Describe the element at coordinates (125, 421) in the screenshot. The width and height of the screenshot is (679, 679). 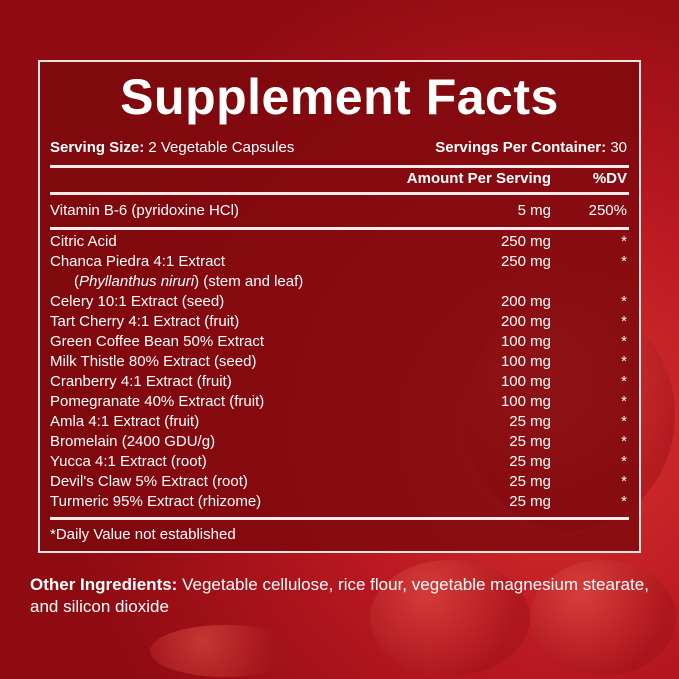
I see `ingredient-name: Amla 4:1 Extract (fruit)` at that location.